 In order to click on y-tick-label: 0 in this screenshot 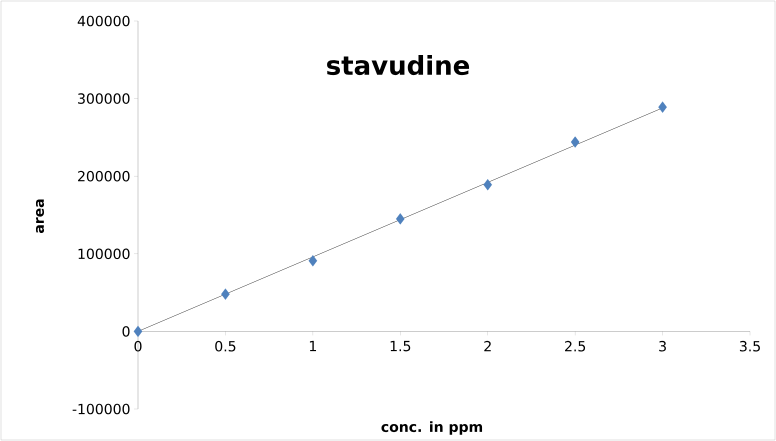, I will do `click(126, 331)`.